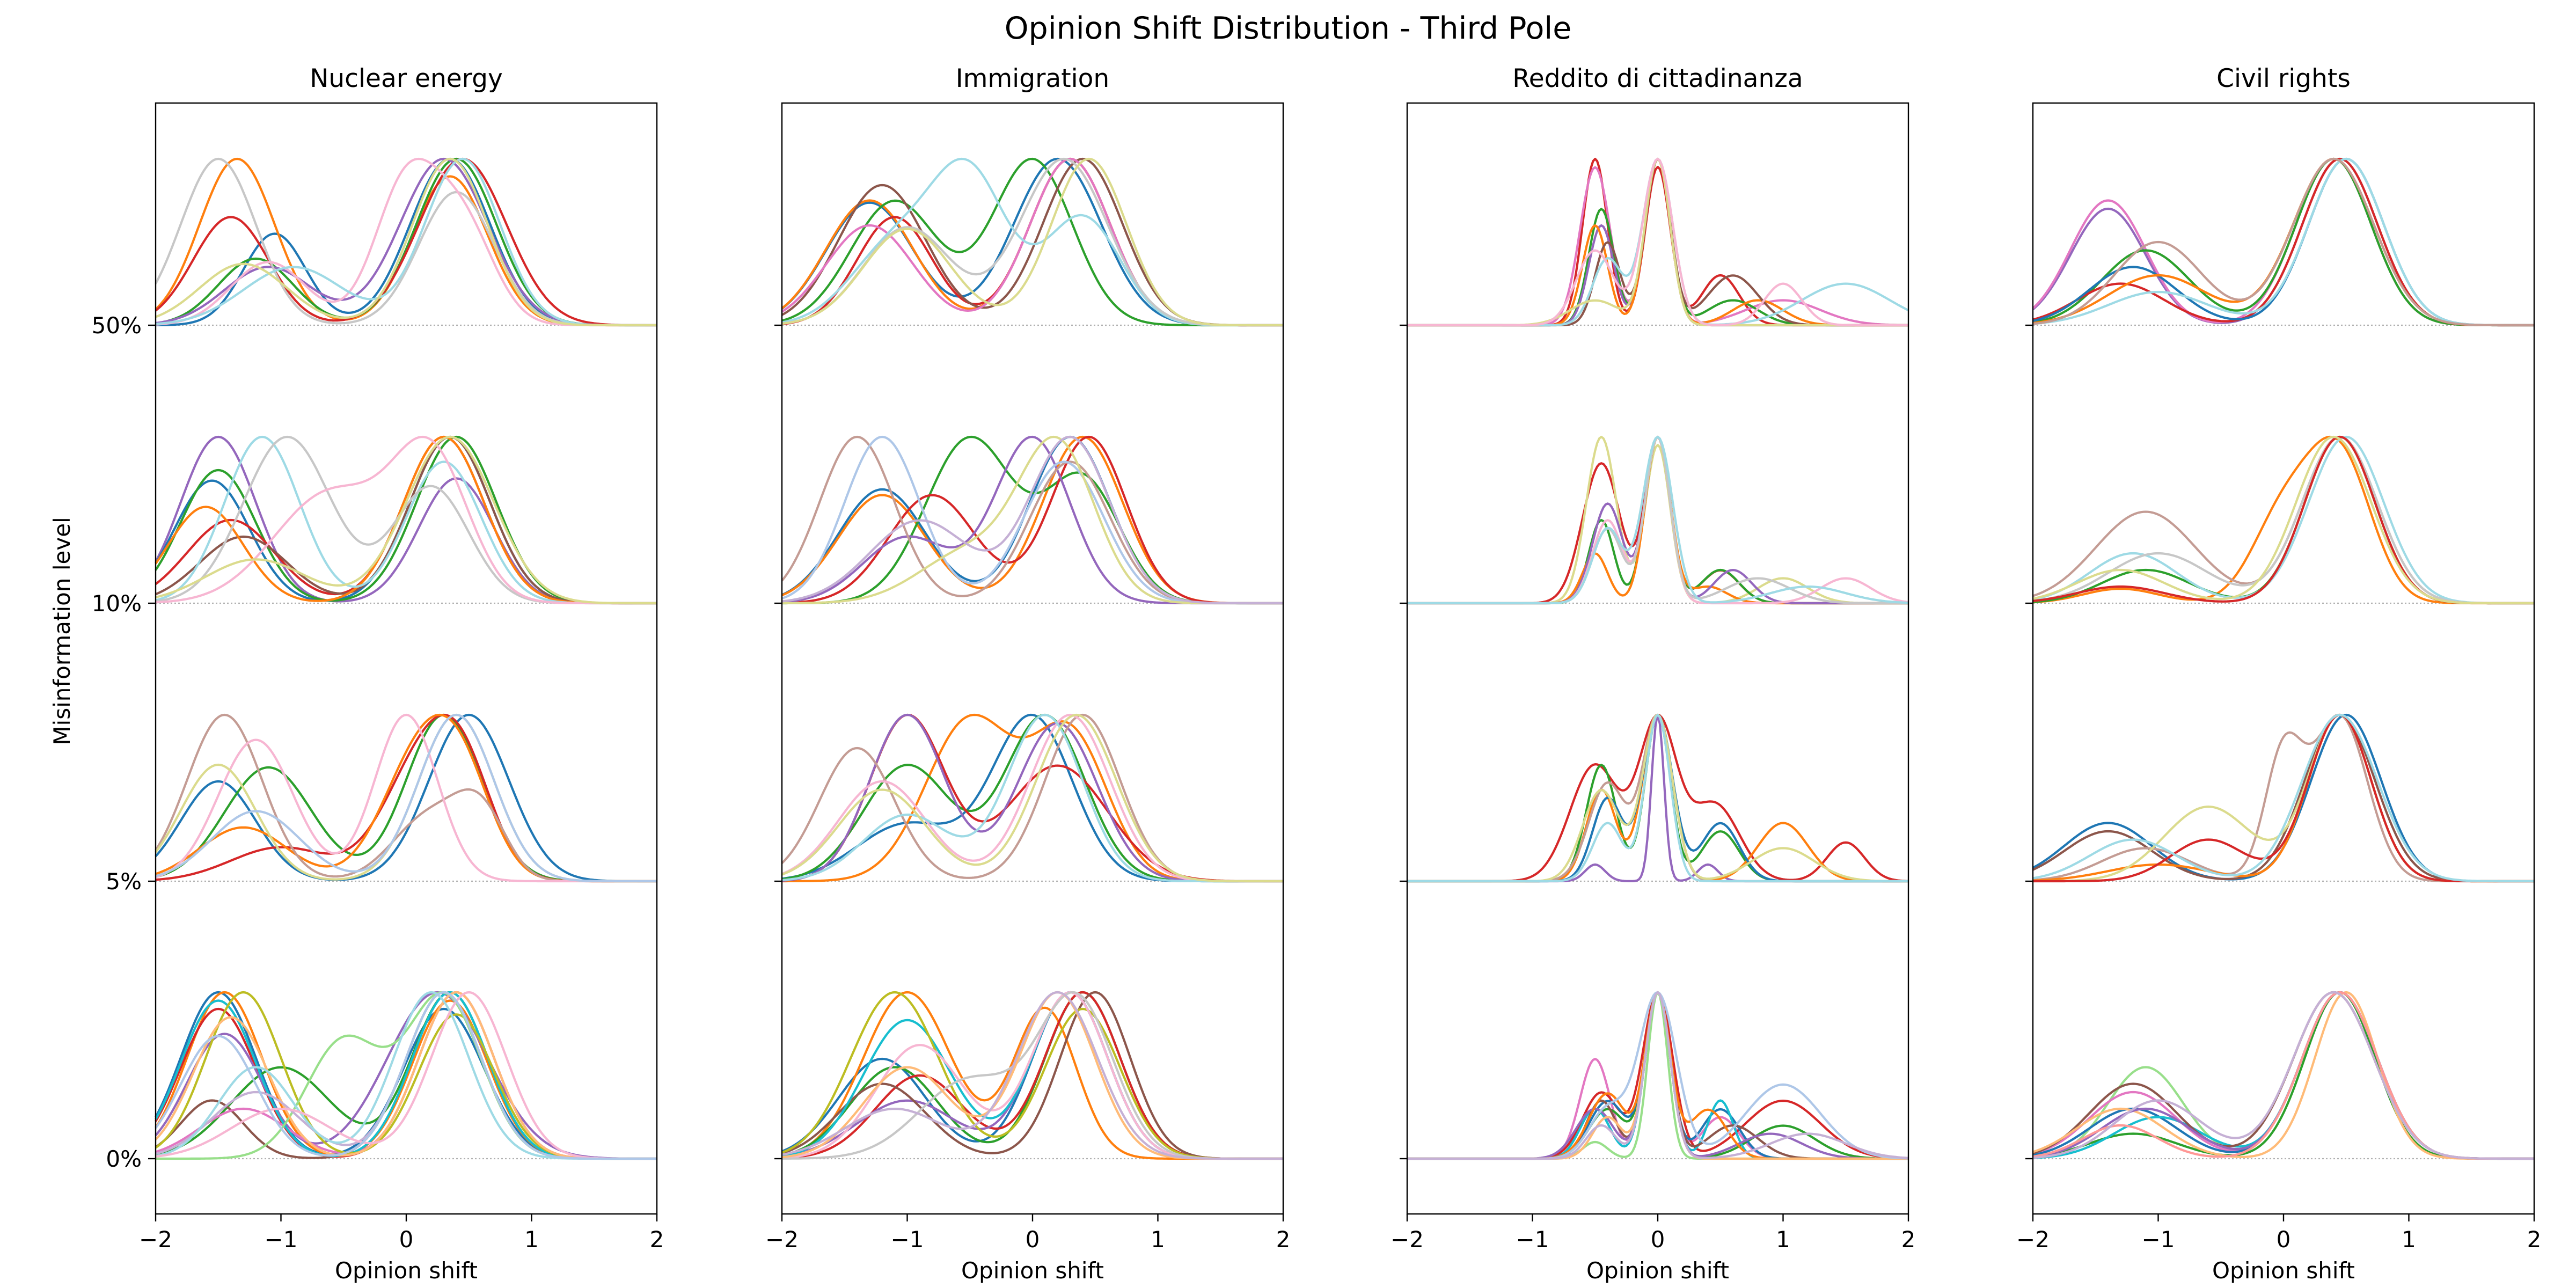 Image resolution: width=2576 pixels, height=1288 pixels. What do you see at coordinates (1908, 1239) in the screenshot?
I see `x-tick-label: 2` at bounding box center [1908, 1239].